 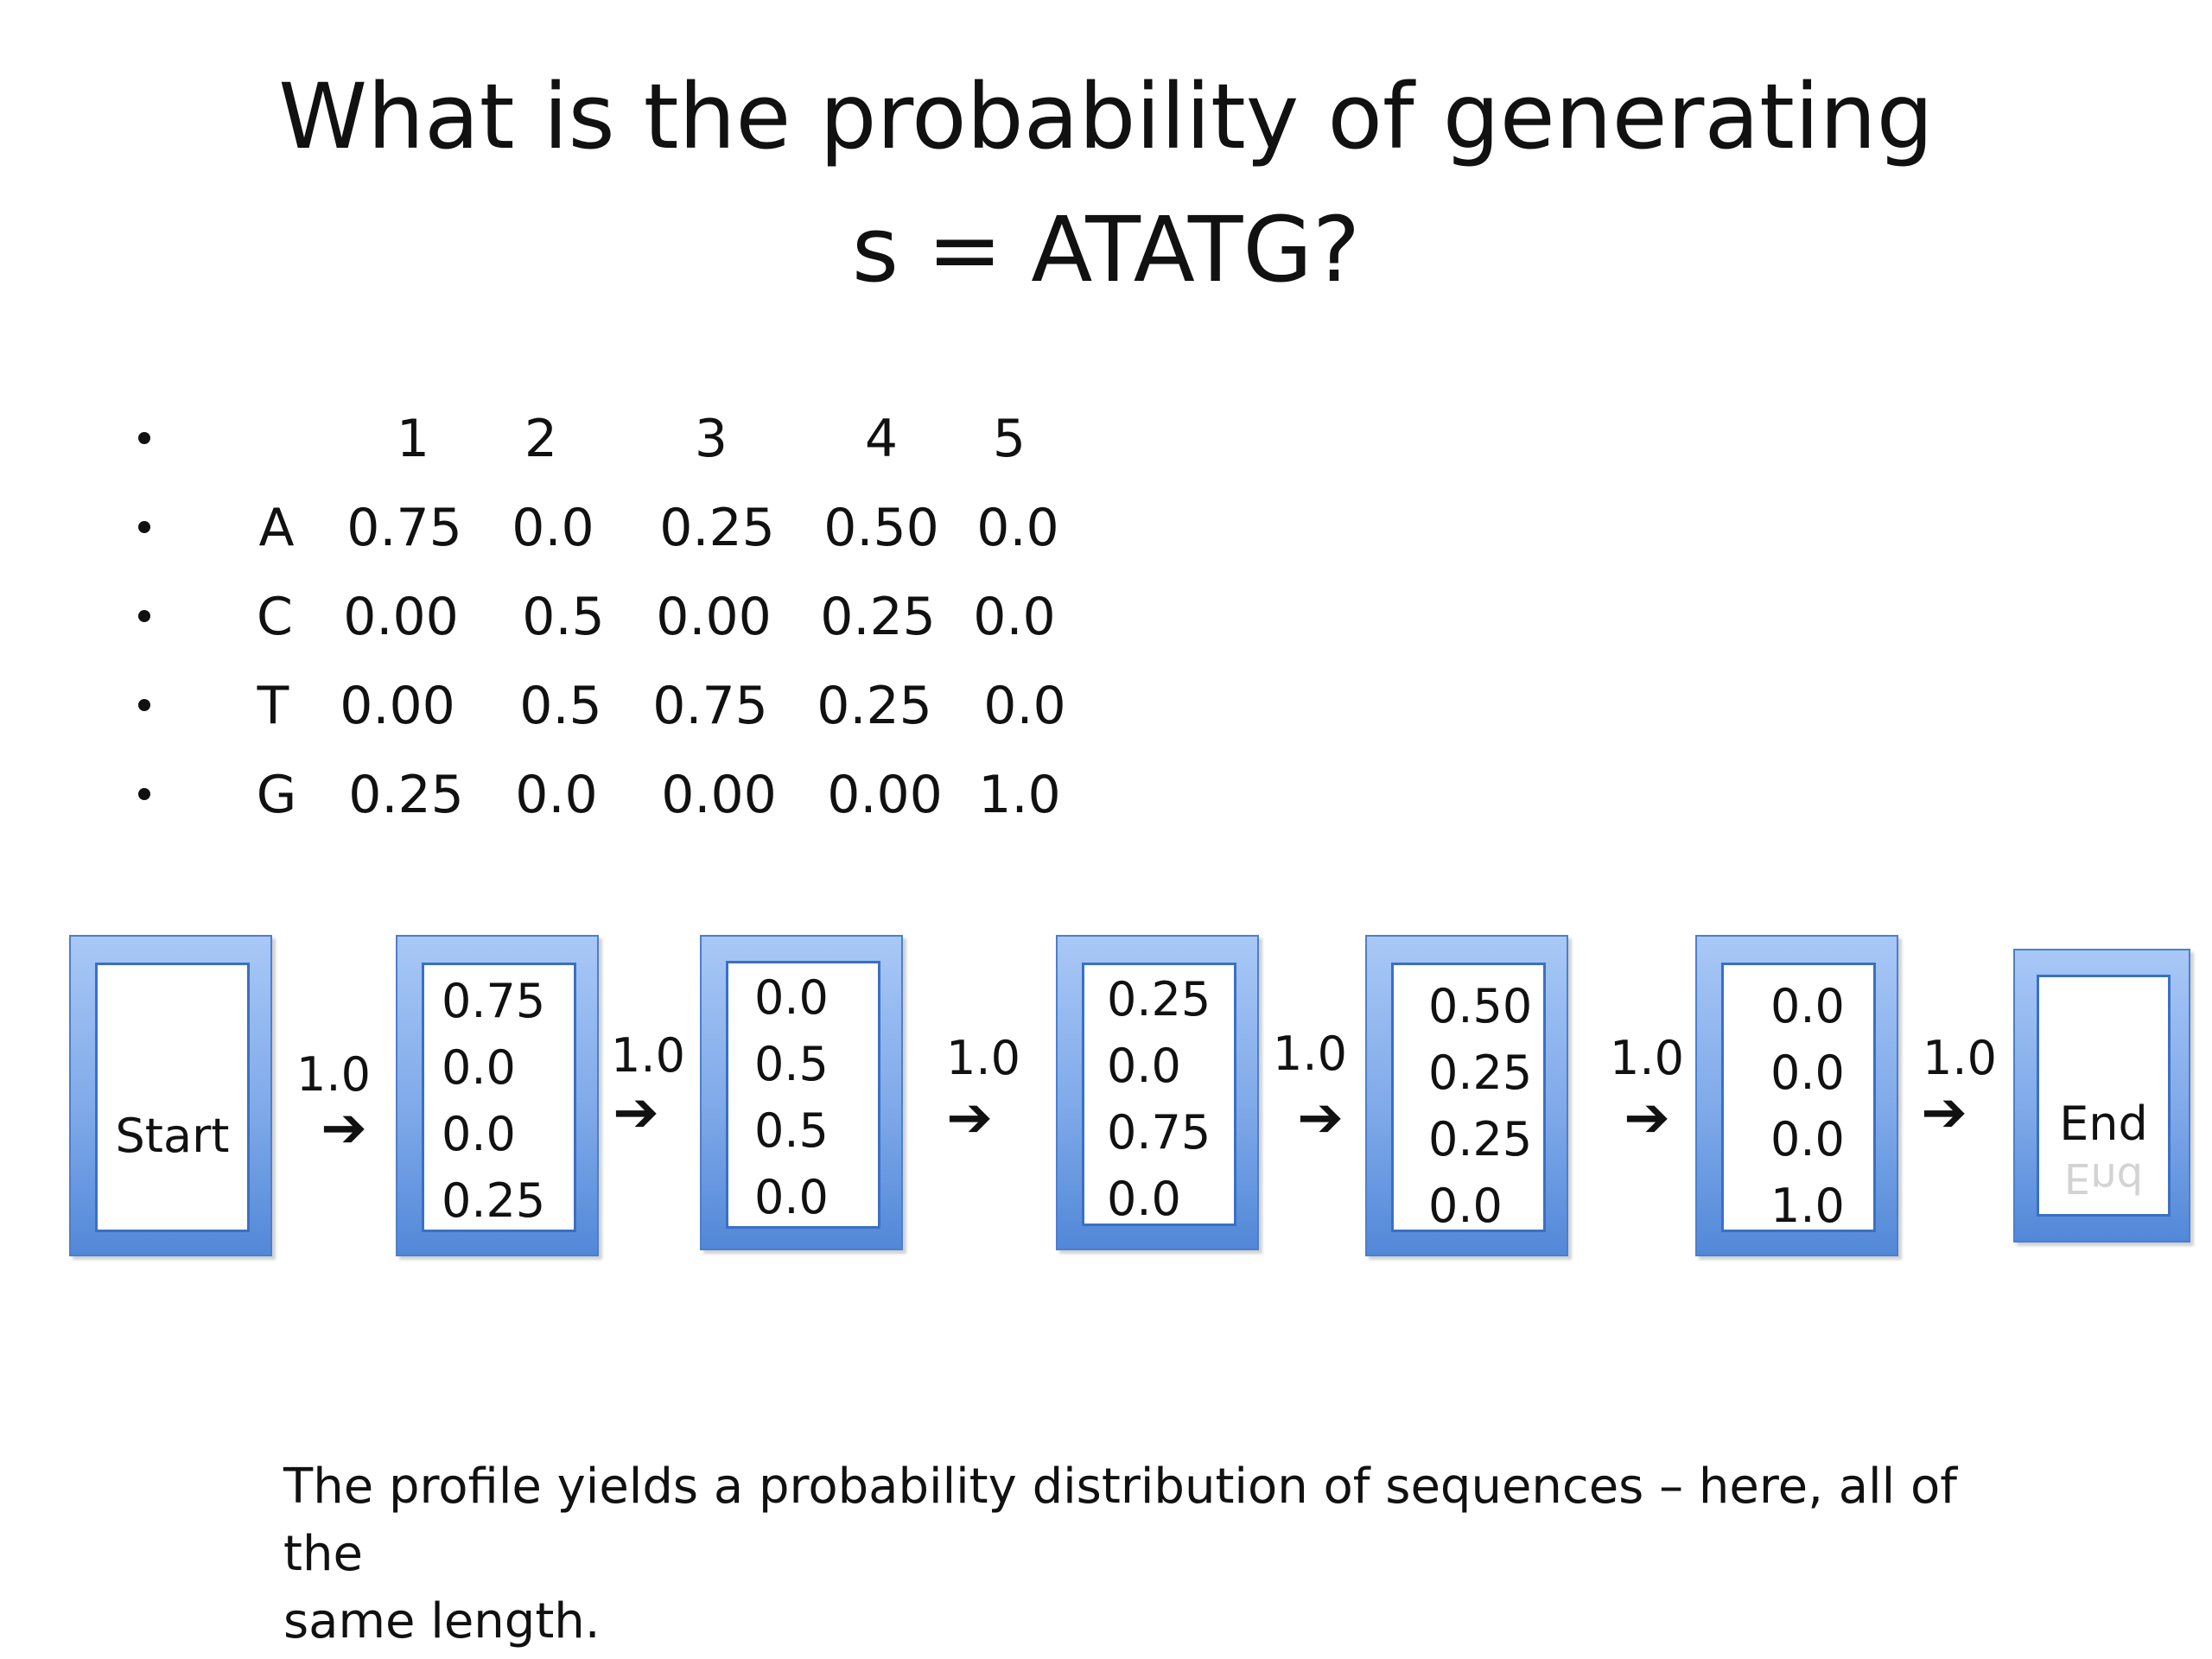 What do you see at coordinates (1009, 439) in the screenshot?
I see `column-header: 5` at bounding box center [1009, 439].